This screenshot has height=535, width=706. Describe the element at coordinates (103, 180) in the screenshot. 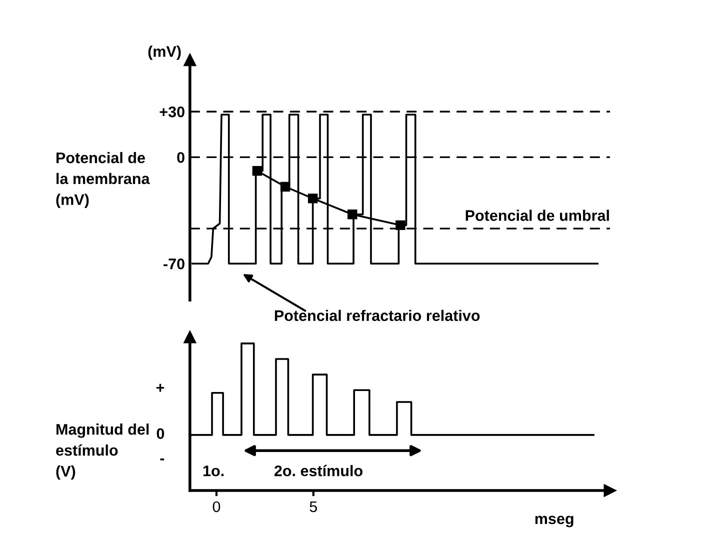

I see `y-axis-title: Potencial de la membrana (mV)` at that location.